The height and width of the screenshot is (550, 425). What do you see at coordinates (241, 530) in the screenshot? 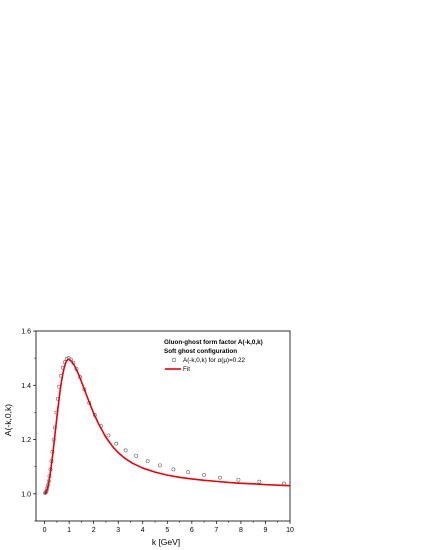
I see `x-tick-label: 8` at bounding box center [241, 530].